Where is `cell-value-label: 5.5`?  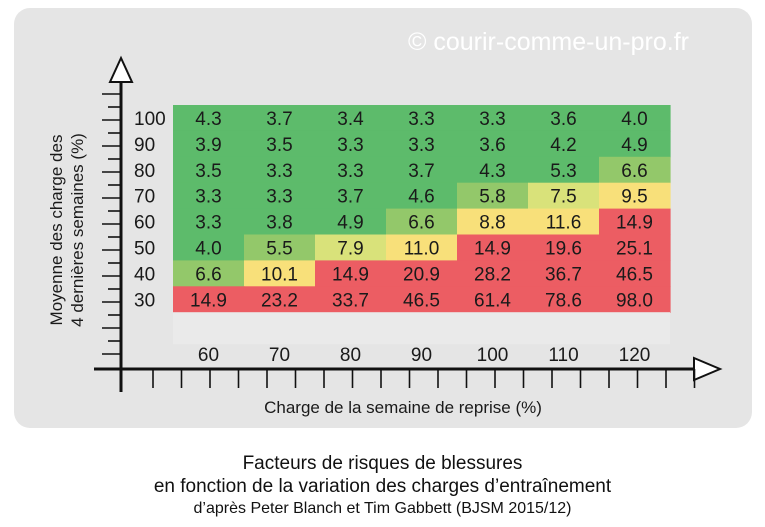 cell-value-label: 5.5 is located at coordinates (279, 248).